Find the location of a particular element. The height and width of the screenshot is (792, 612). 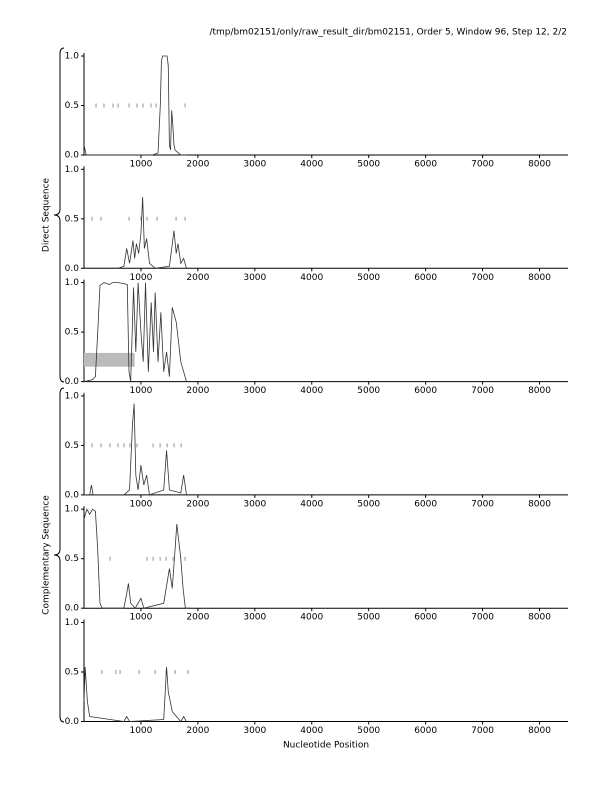

group-label: Direct Sequence is located at coordinates (47, 214).